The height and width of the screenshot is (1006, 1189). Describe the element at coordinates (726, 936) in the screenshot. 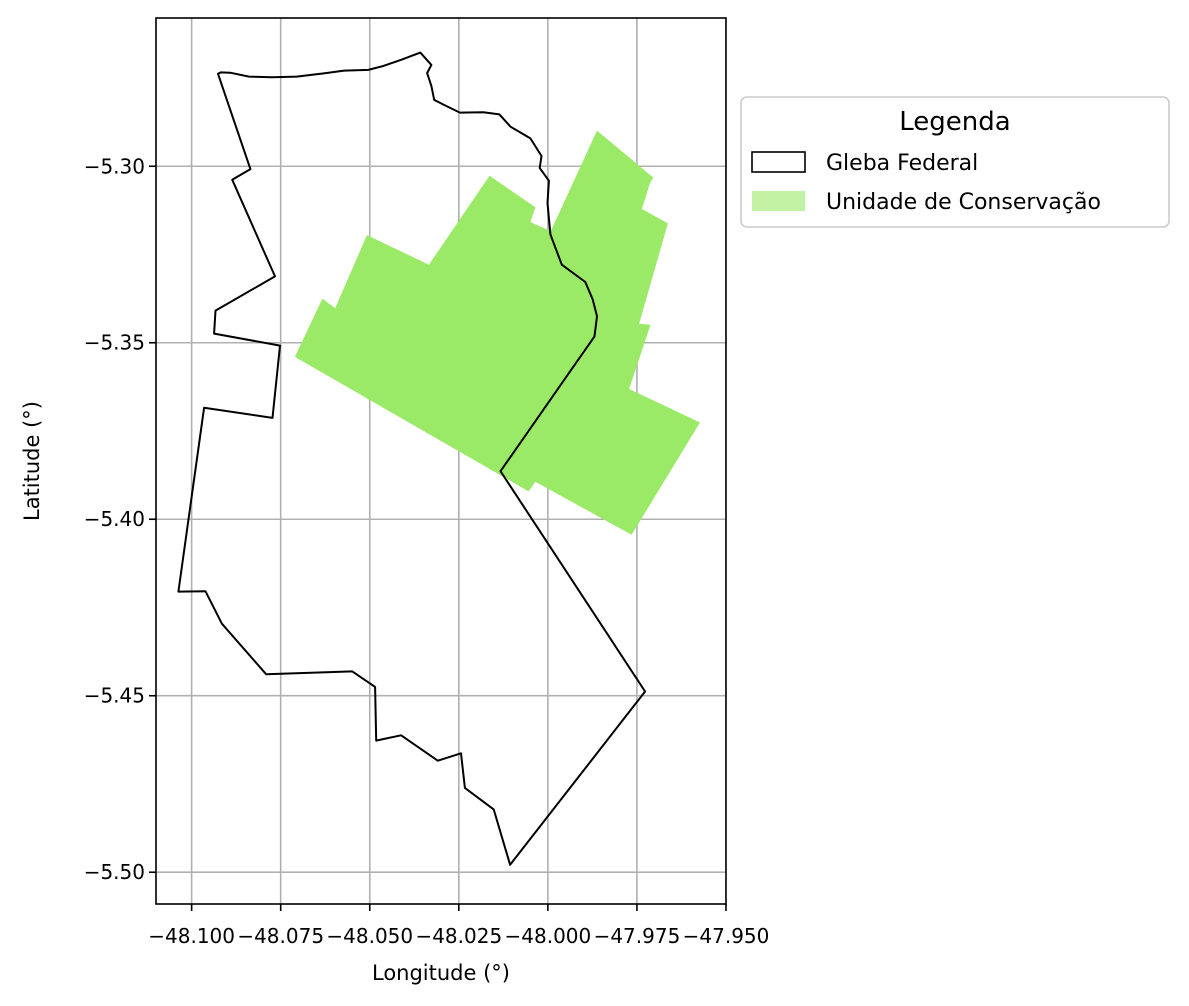

I see `x-tick-label-6: −47.950` at that location.